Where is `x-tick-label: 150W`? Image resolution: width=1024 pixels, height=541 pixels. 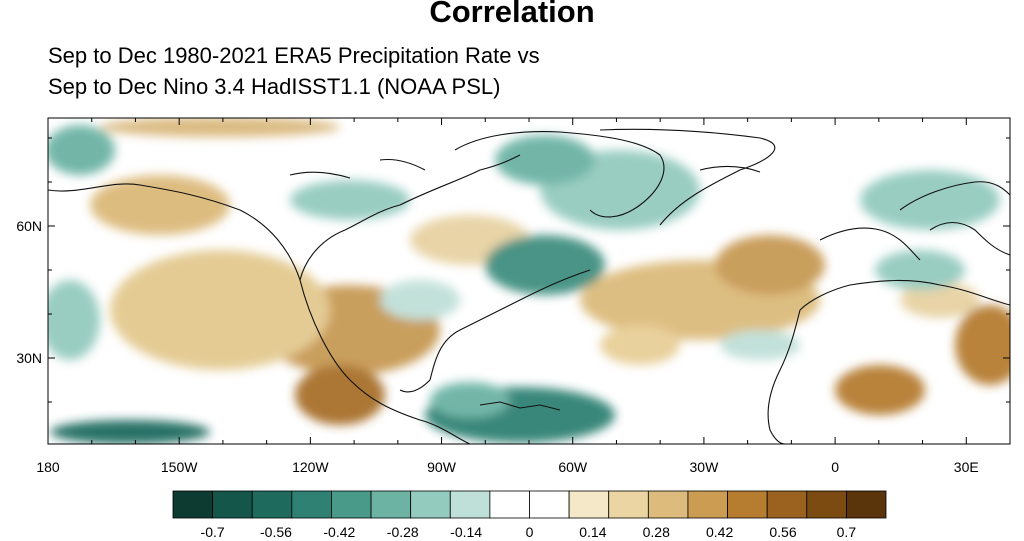
x-tick-label: 150W is located at coordinates (179, 467).